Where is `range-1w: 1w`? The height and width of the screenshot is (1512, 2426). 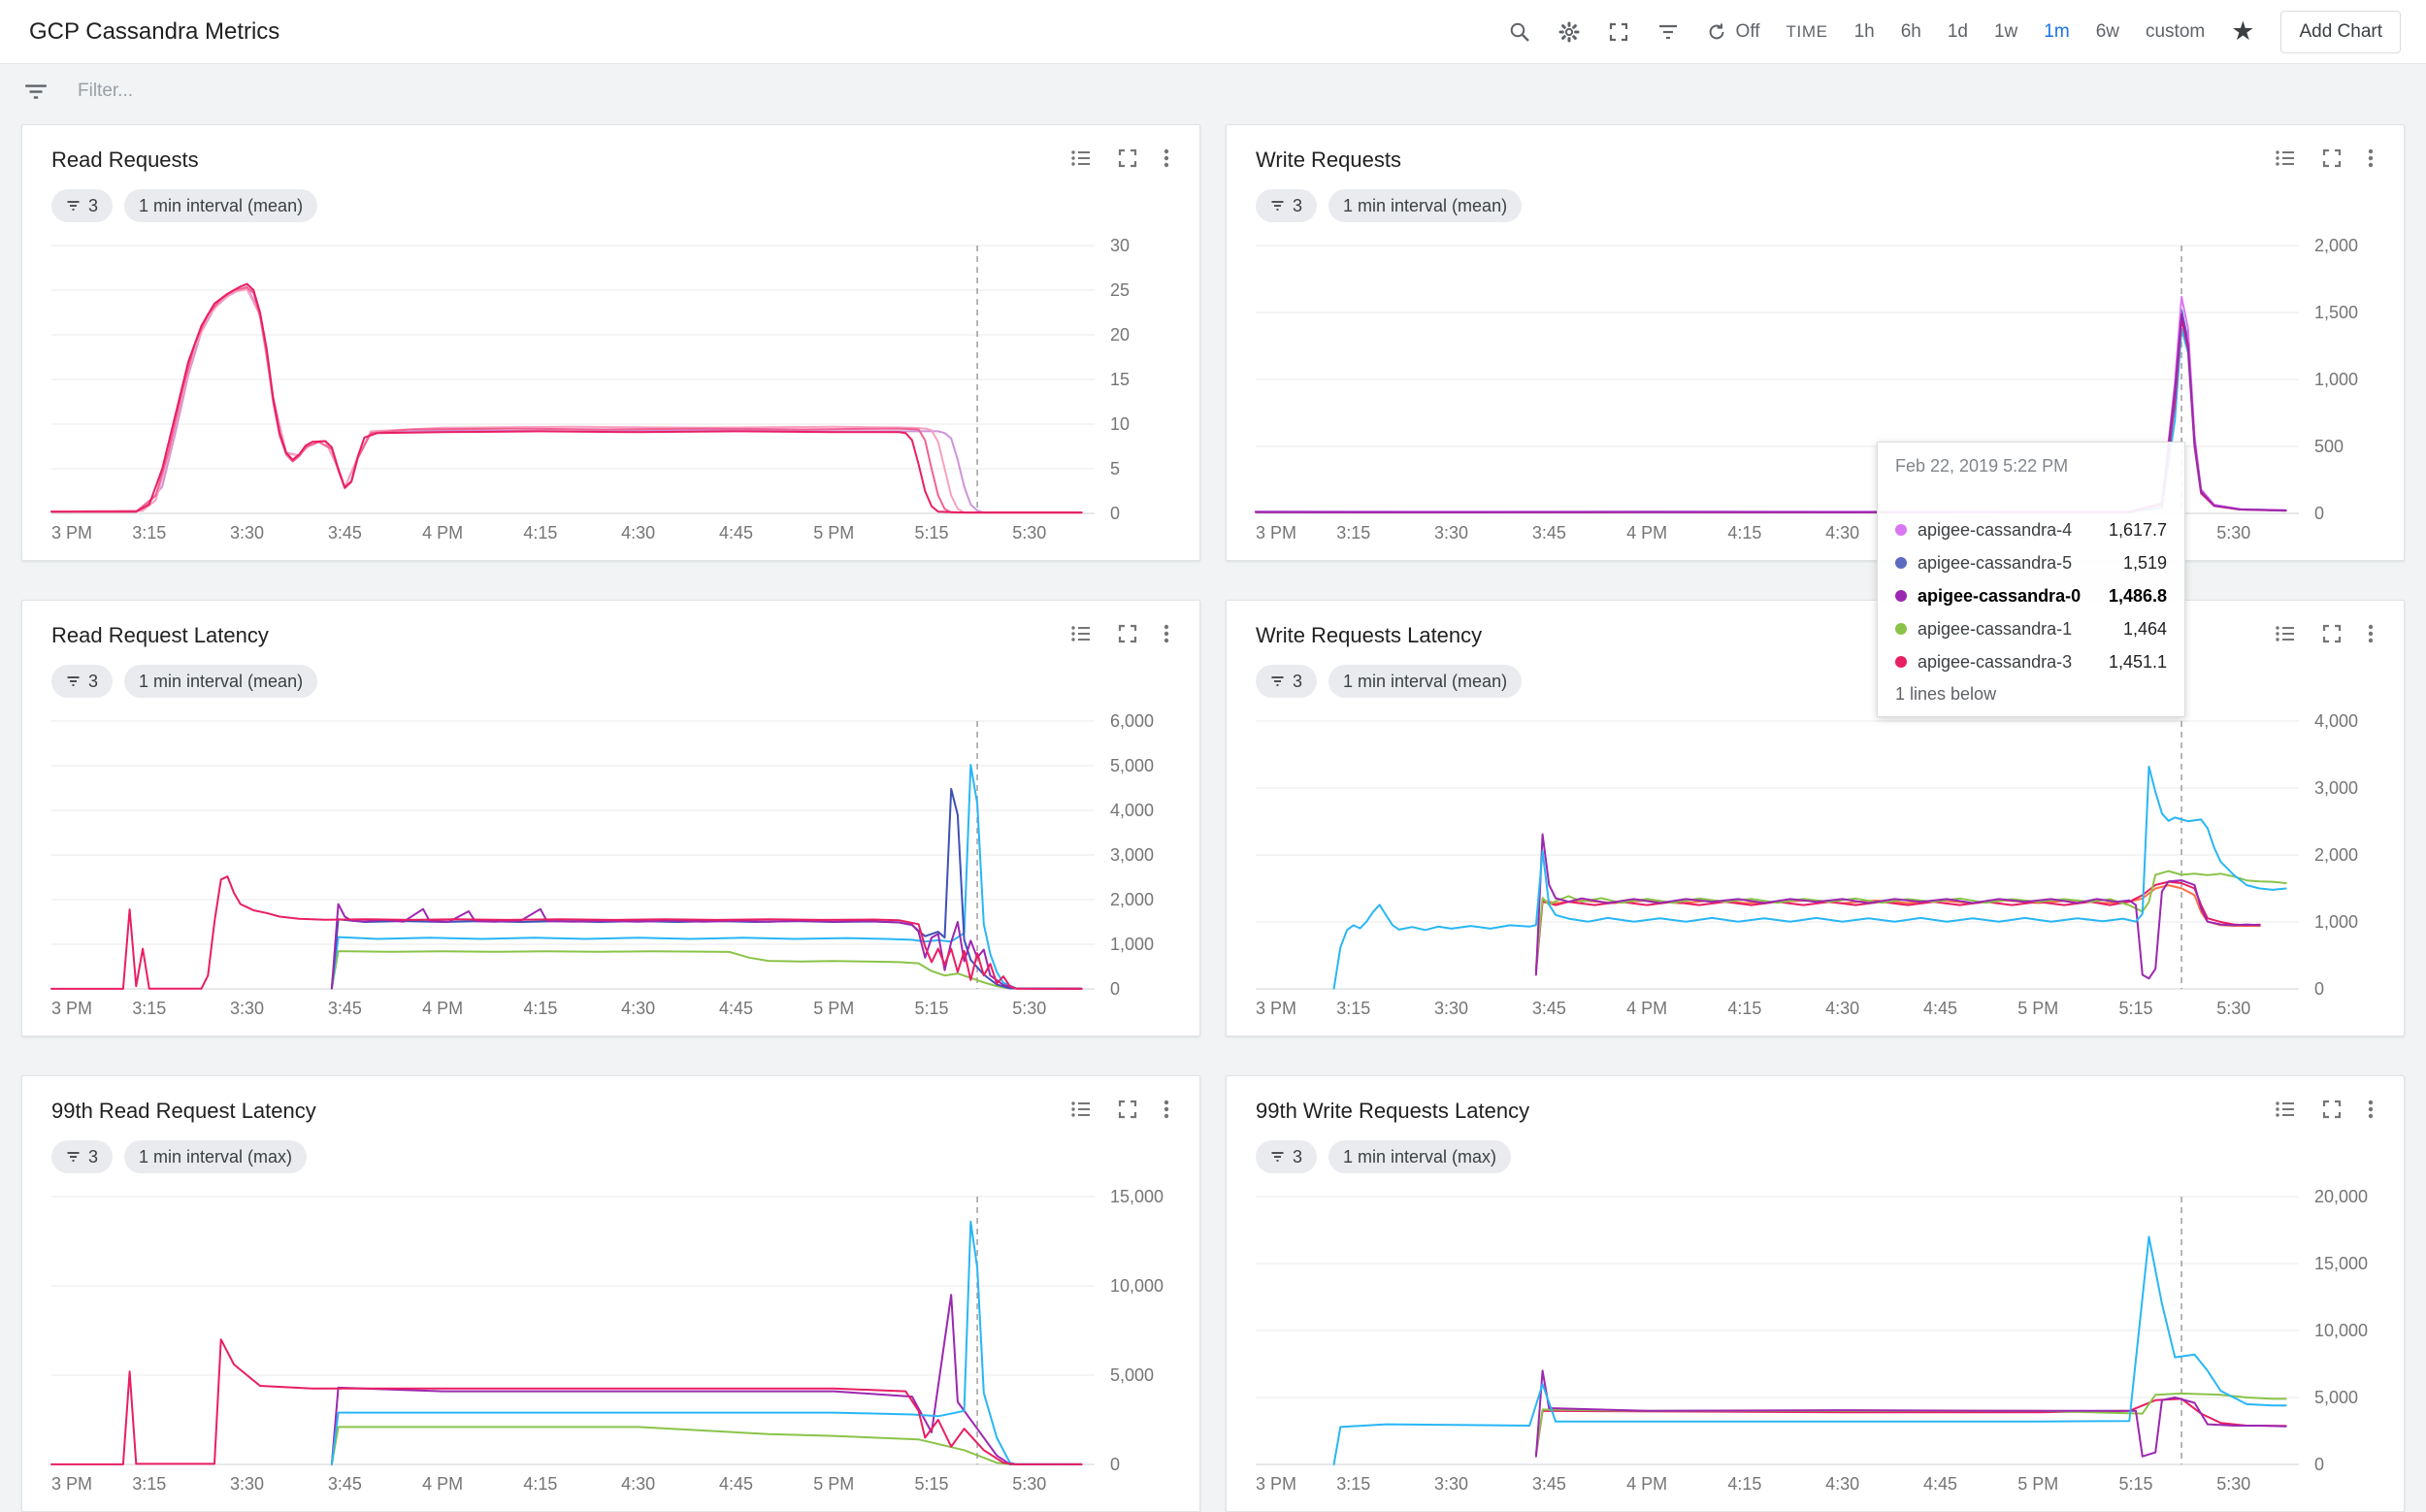
range-1w: 1w is located at coordinates (2005, 31).